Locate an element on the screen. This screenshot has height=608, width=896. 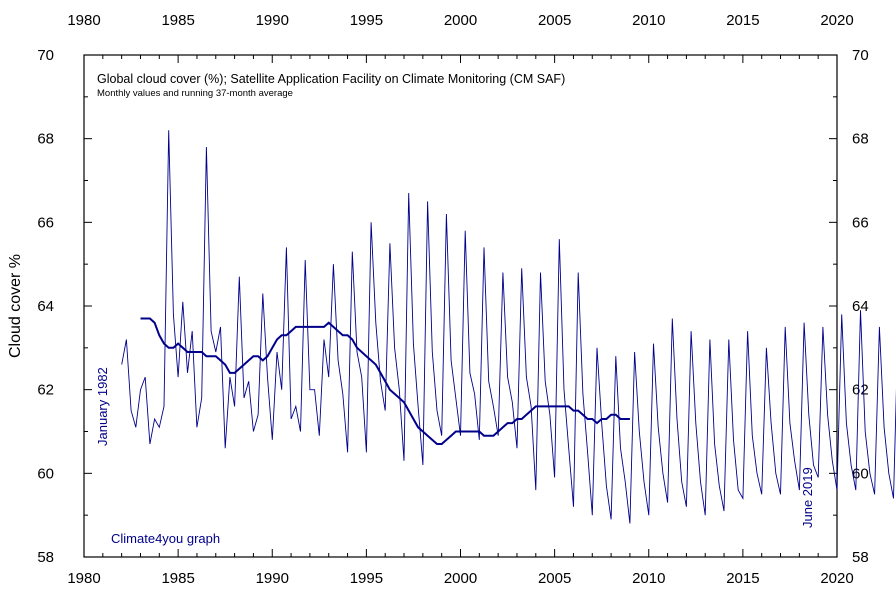
x-tick-label-top: 2000 is located at coordinates (460, 20).